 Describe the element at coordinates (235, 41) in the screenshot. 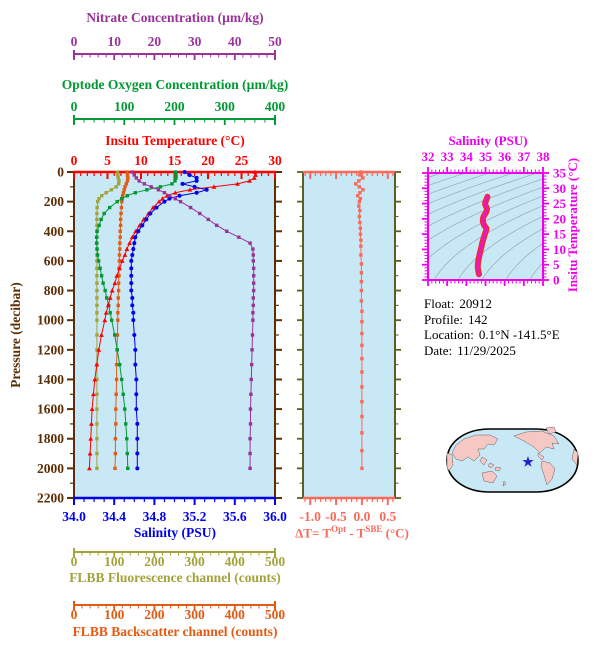

I see `svg-text: 40` at that location.